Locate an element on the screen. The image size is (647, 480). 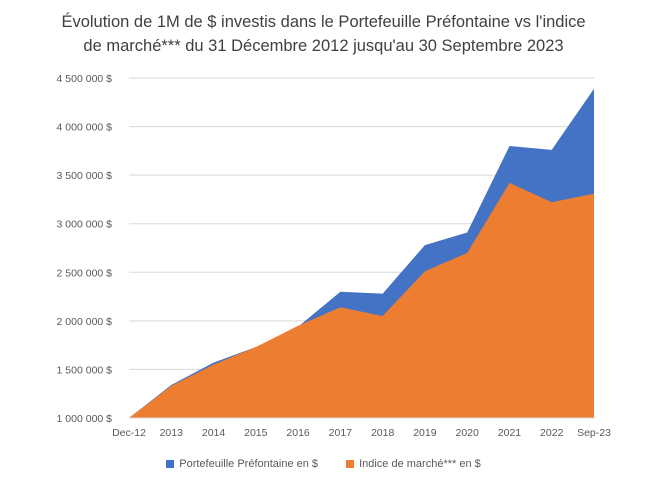
x-tick-label: 2014 is located at coordinates (214, 433).